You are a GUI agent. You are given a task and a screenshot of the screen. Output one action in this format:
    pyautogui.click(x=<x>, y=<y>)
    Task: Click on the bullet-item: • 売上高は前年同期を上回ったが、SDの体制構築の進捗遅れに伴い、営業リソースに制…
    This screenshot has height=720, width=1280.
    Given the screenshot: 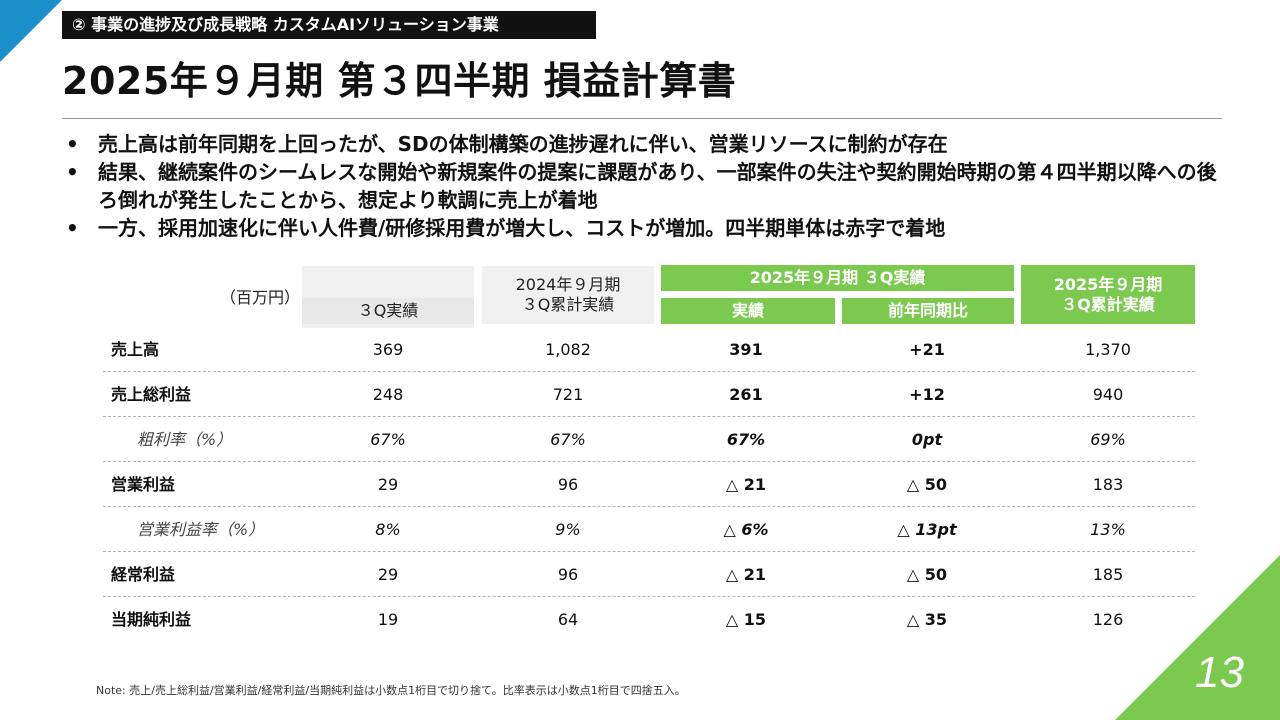 What is the action you would take?
    pyautogui.click(x=646, y=144)
    